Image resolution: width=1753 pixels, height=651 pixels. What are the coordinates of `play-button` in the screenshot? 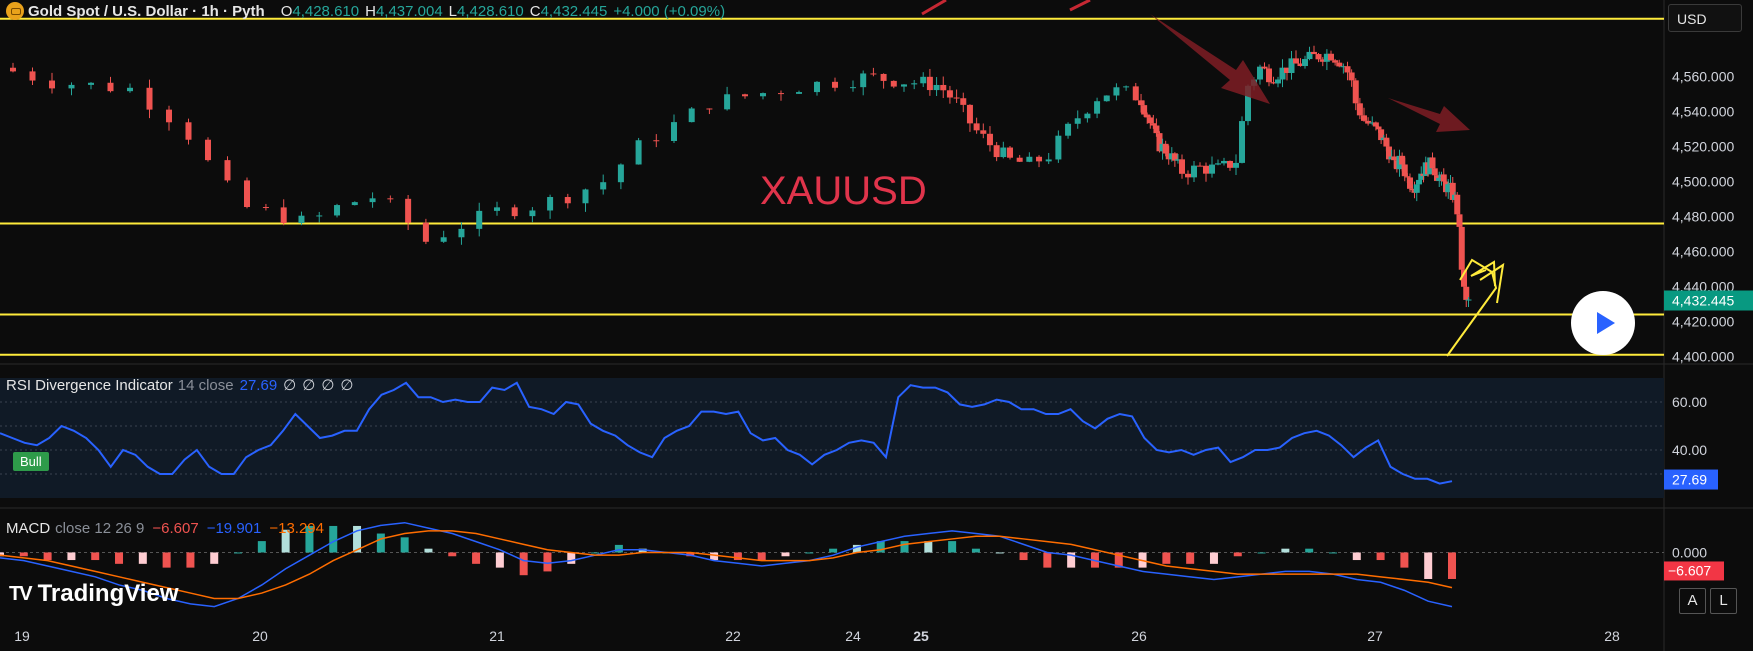 It's located at (1603, 323).